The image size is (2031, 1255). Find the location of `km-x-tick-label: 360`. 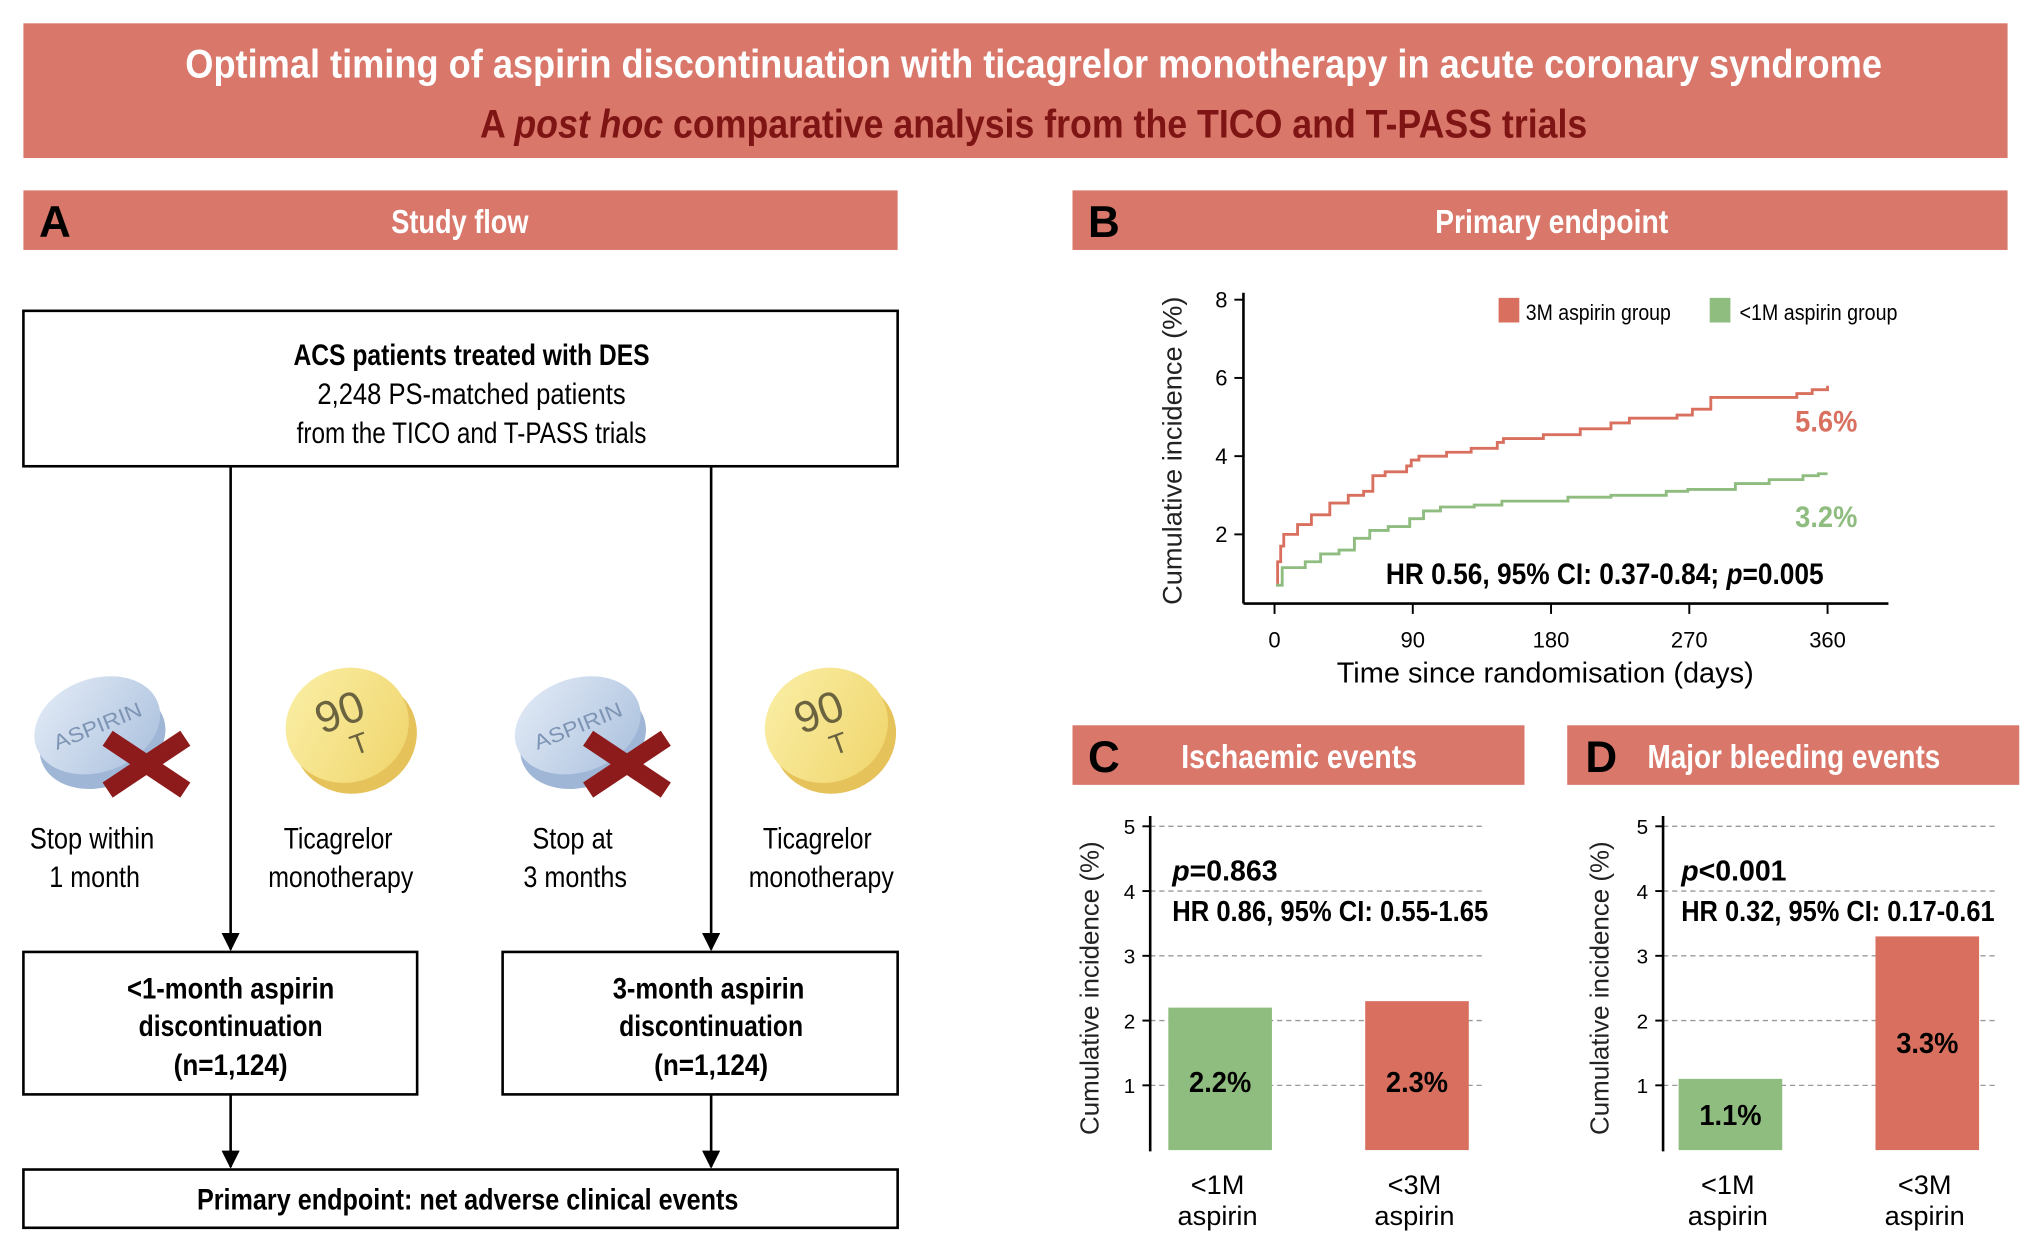

km-x-tick-label: 360 is located at coordinates (1827, 640).